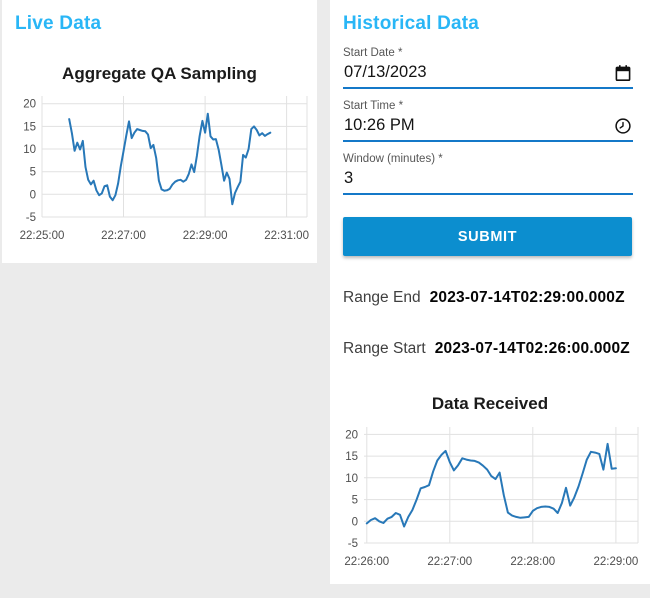 The width and height of the screenshot is (650, 598). I want to click on live-data-heading: Live Data, so click(58, 23).